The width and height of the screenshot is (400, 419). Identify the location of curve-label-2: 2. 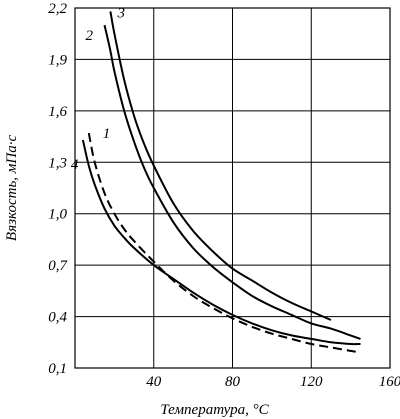
(90, 36).